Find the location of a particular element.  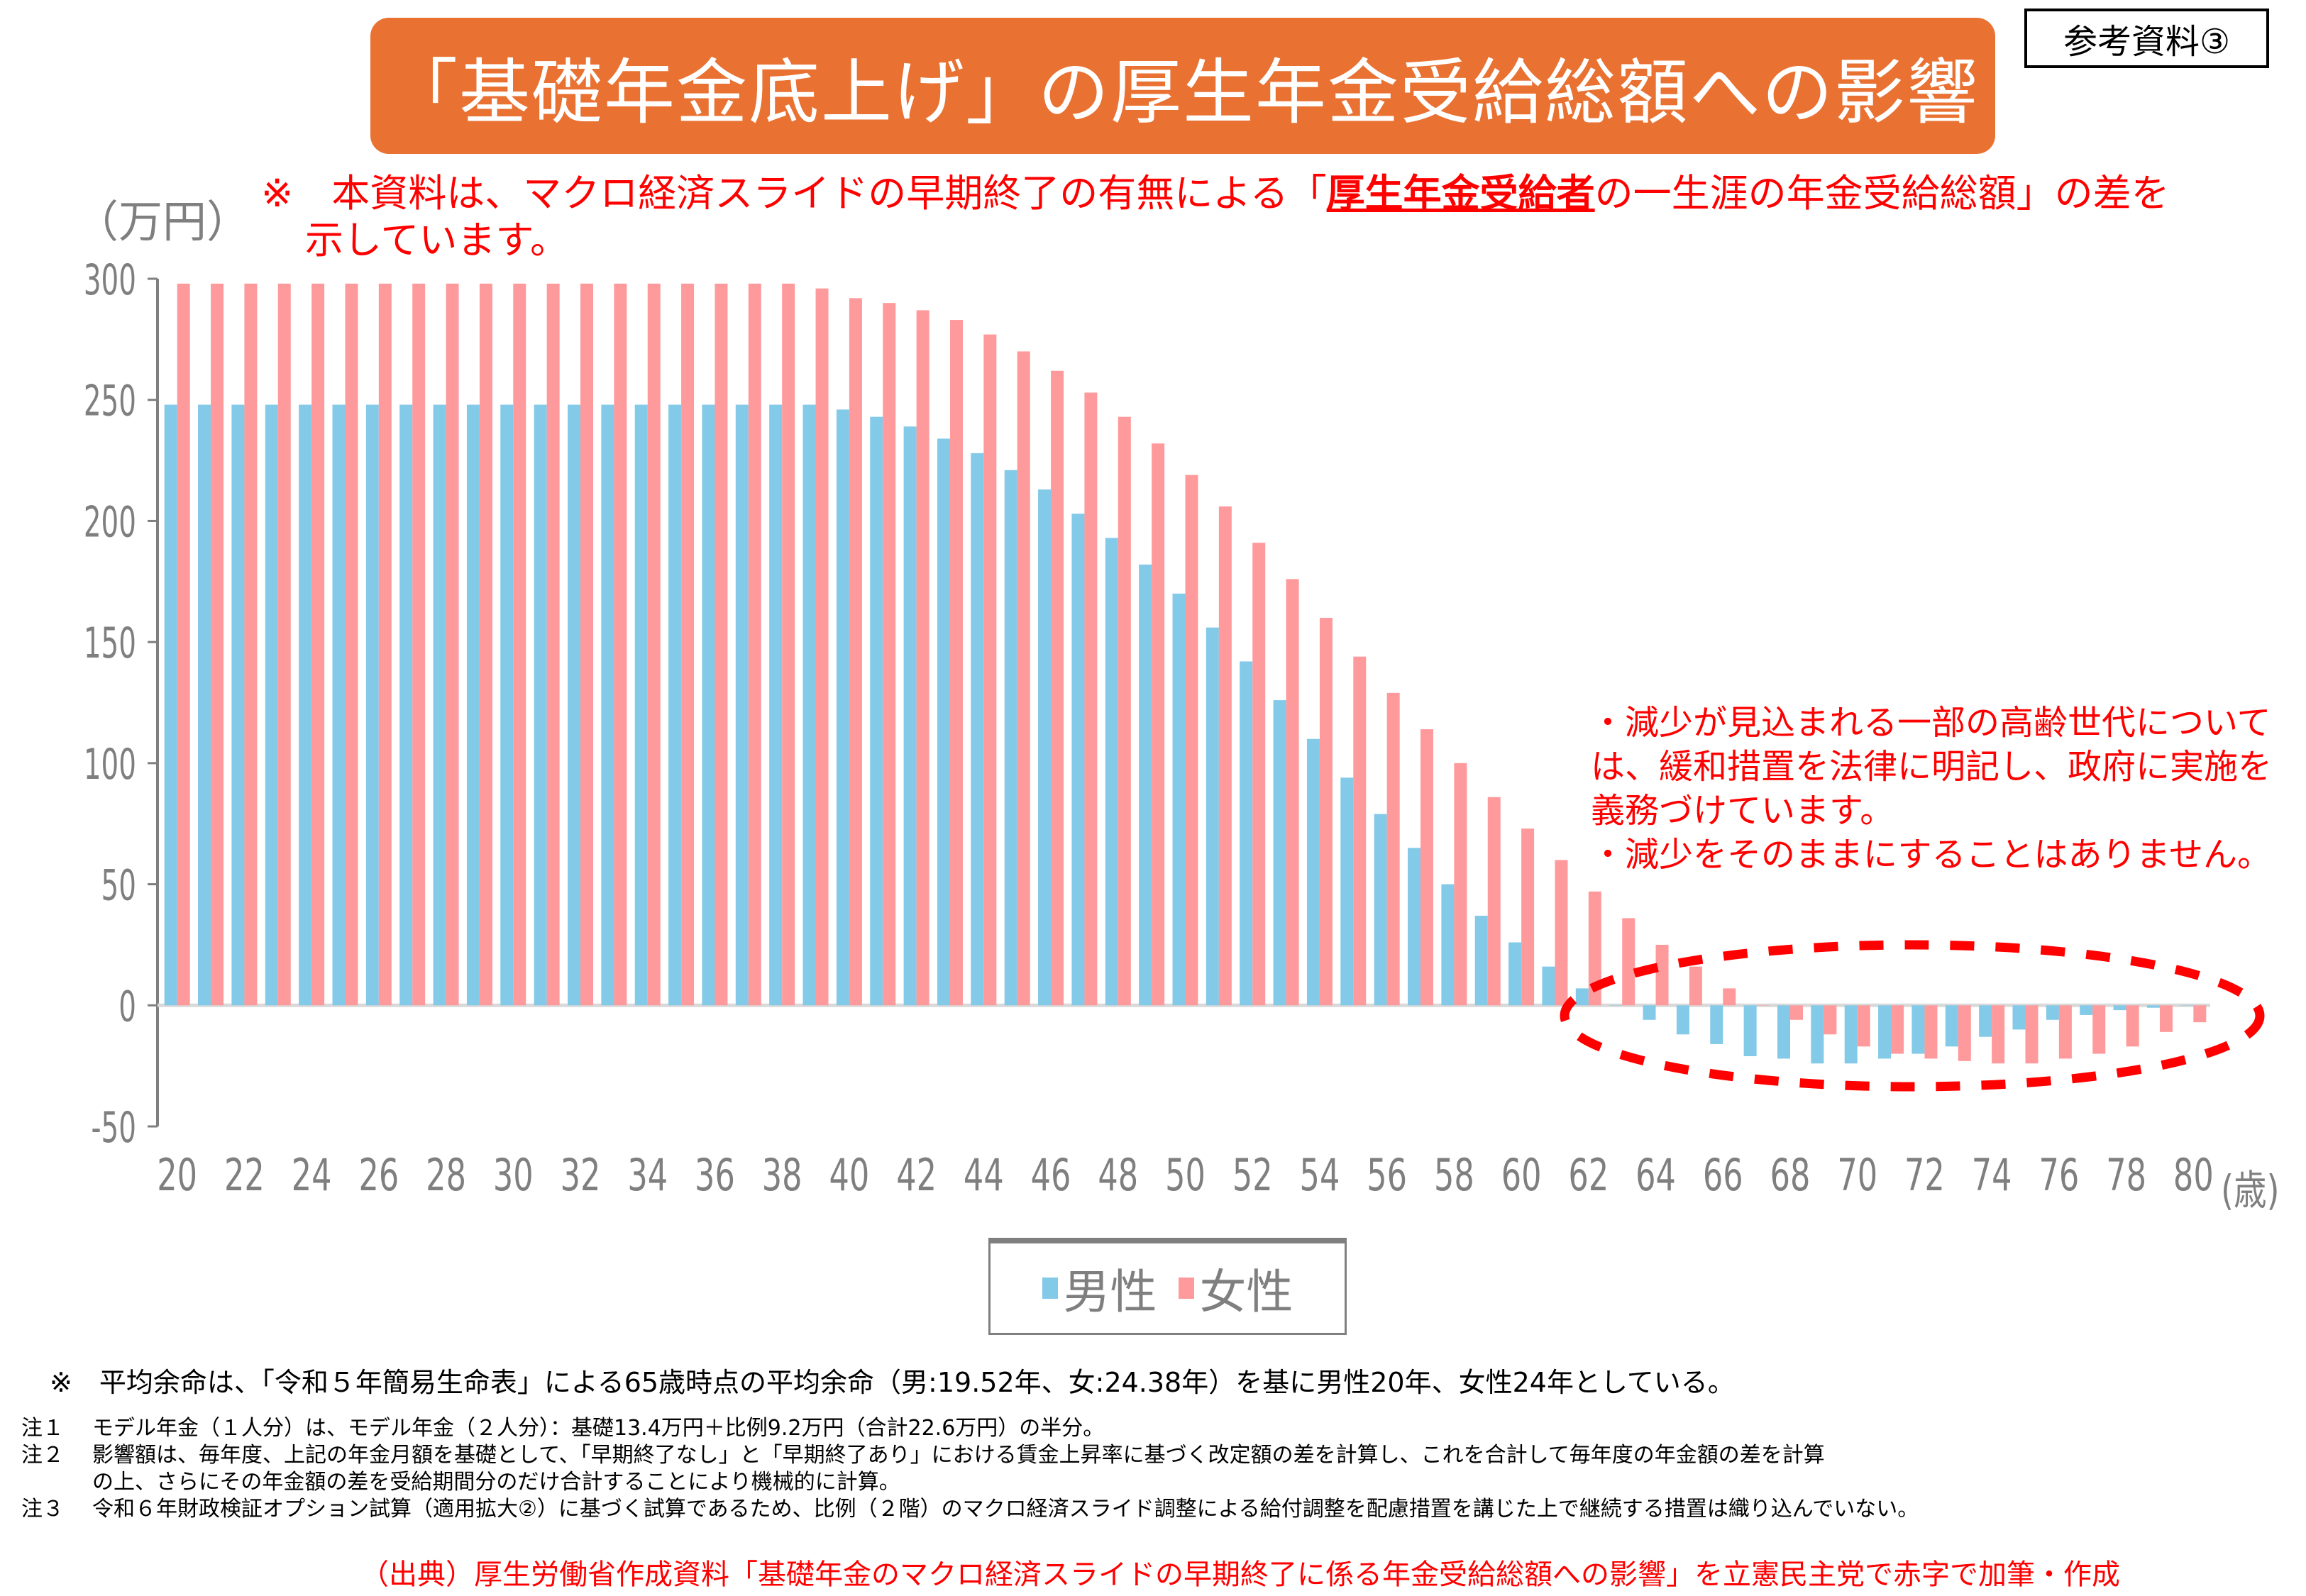

x-tick-label: 68 is located at coordinates (1791, 1175).